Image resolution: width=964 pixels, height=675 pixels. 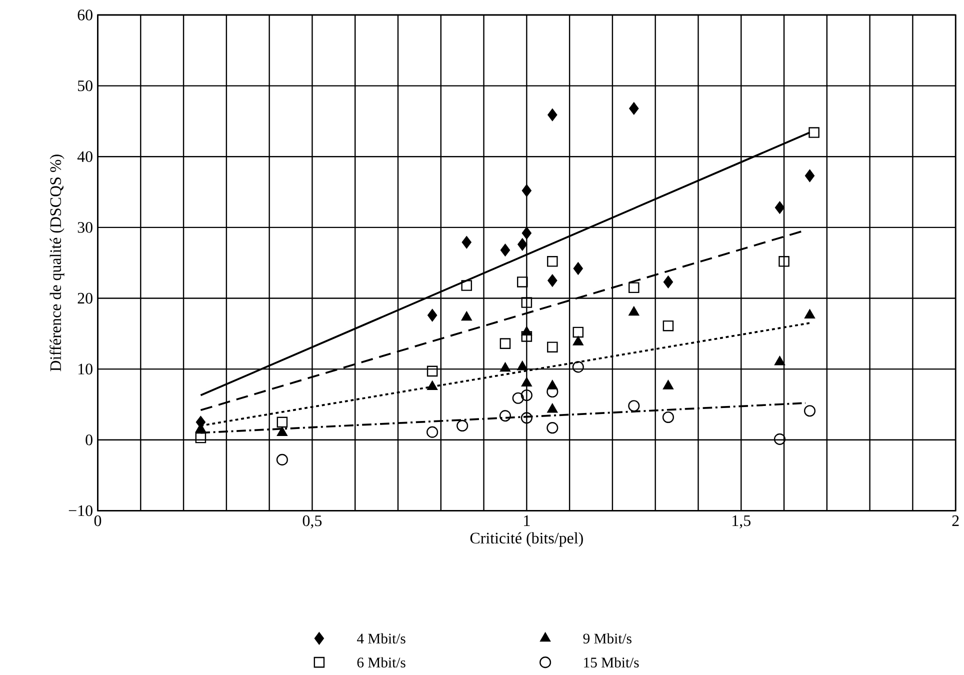 I want to click on y-tick-label: 10, so click(x=85, y=369).